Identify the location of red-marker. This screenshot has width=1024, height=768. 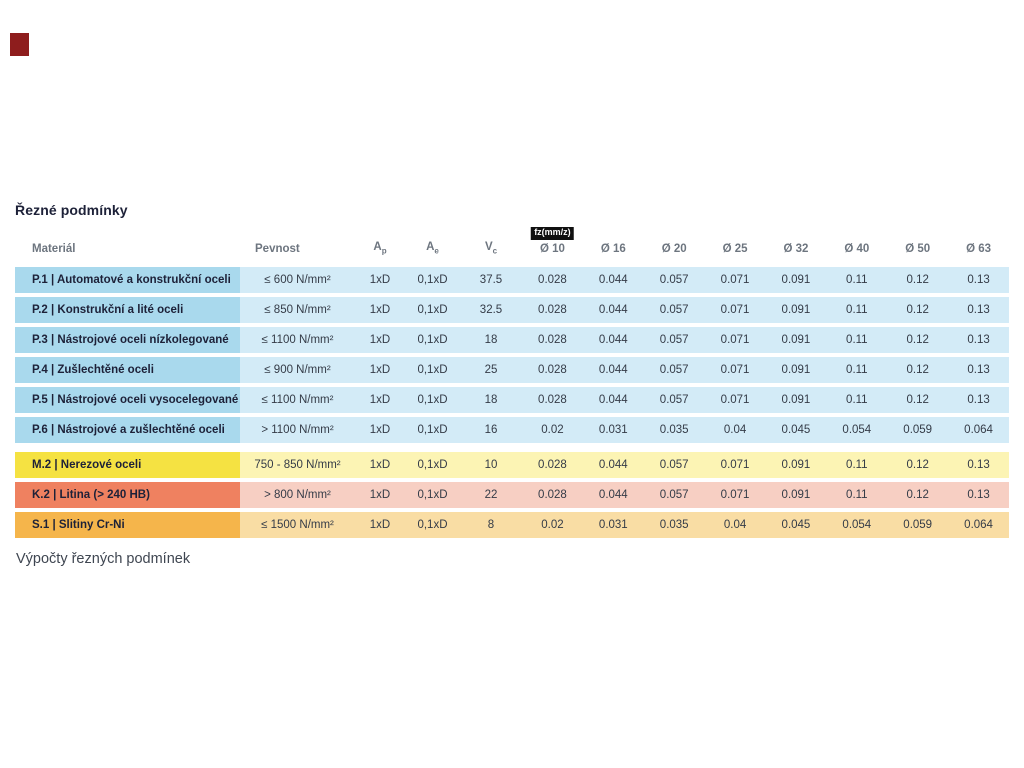
(19, 44).